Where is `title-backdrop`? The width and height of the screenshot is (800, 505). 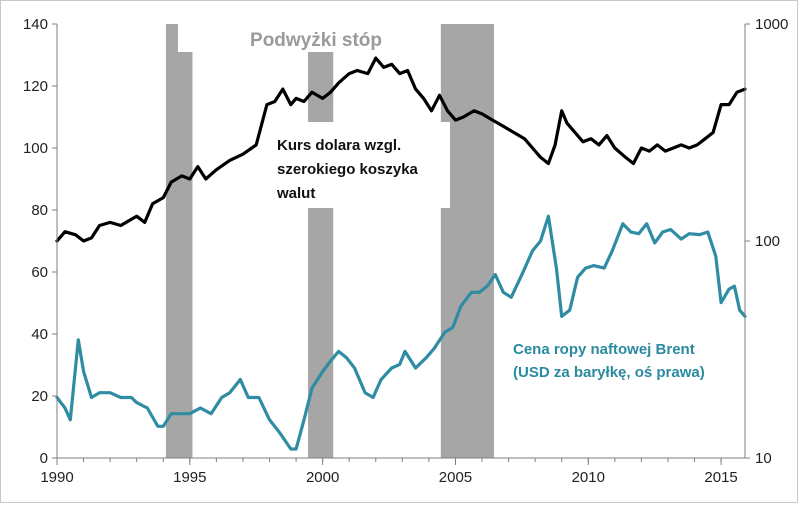 title-backdrop is located at coordinates (309, 38).